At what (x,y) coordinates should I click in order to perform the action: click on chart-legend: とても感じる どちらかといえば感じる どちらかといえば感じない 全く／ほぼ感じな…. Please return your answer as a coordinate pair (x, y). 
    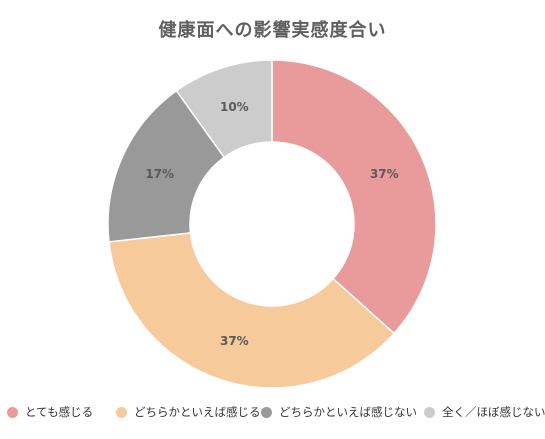
    Looking at the image, I should click on (272, 412).